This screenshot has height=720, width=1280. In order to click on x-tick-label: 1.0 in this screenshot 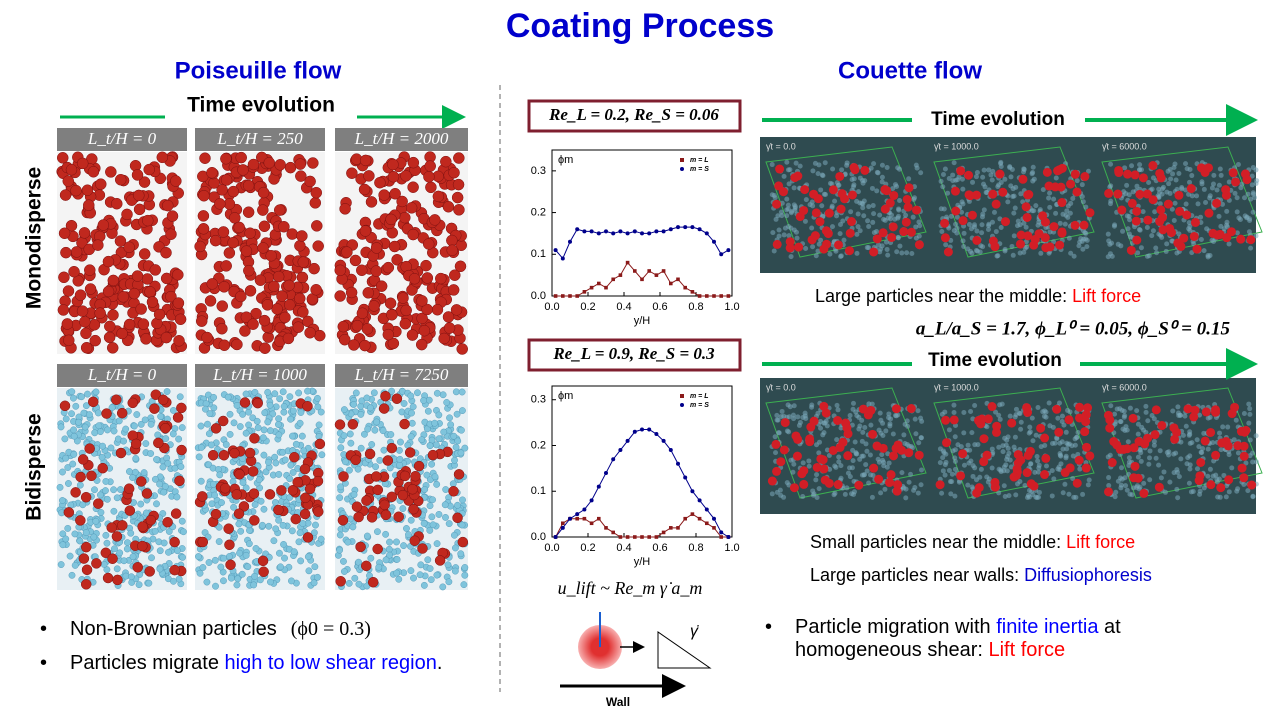, I will do `click(731, 548)`.